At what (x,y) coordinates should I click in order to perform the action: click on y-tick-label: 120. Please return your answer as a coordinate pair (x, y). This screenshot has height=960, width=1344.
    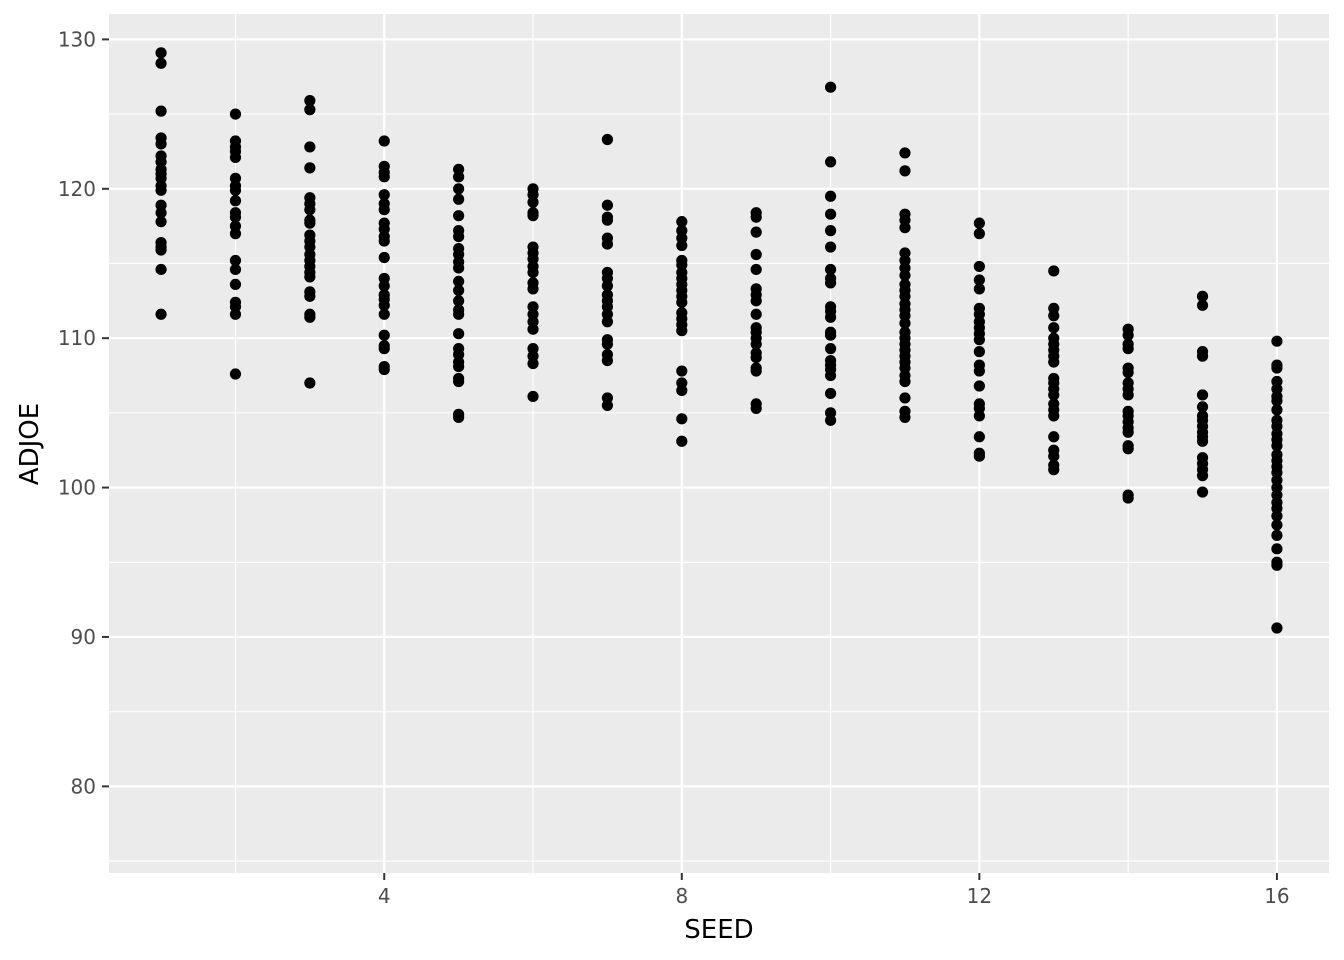
    Looking at the image, I should click on (77, 189).